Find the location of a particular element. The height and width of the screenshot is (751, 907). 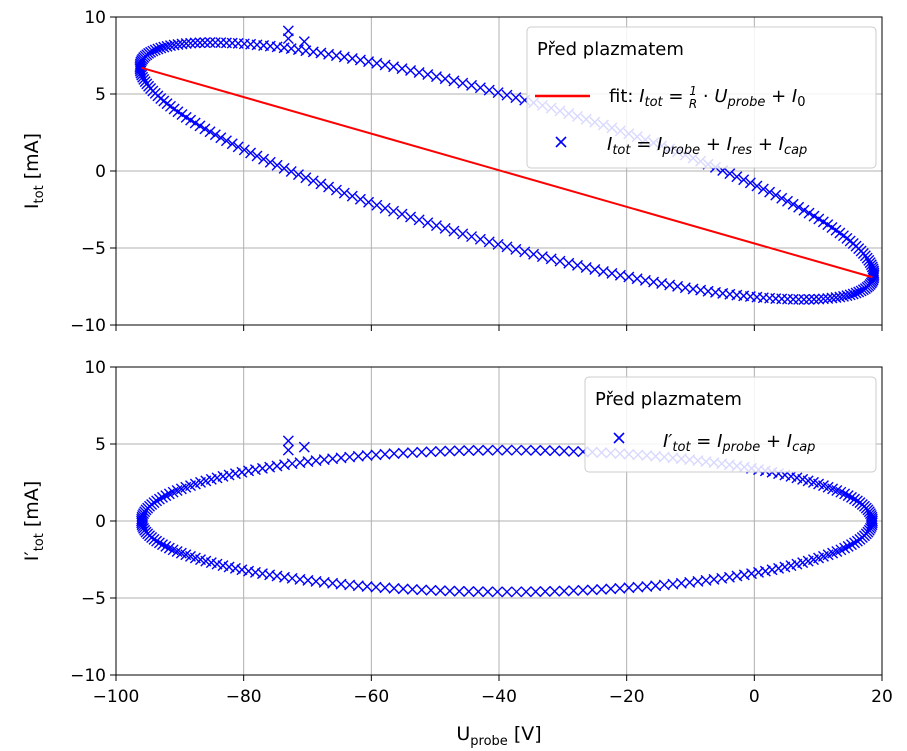

x-tick-label: −20 is located at coordinates (627, 697).